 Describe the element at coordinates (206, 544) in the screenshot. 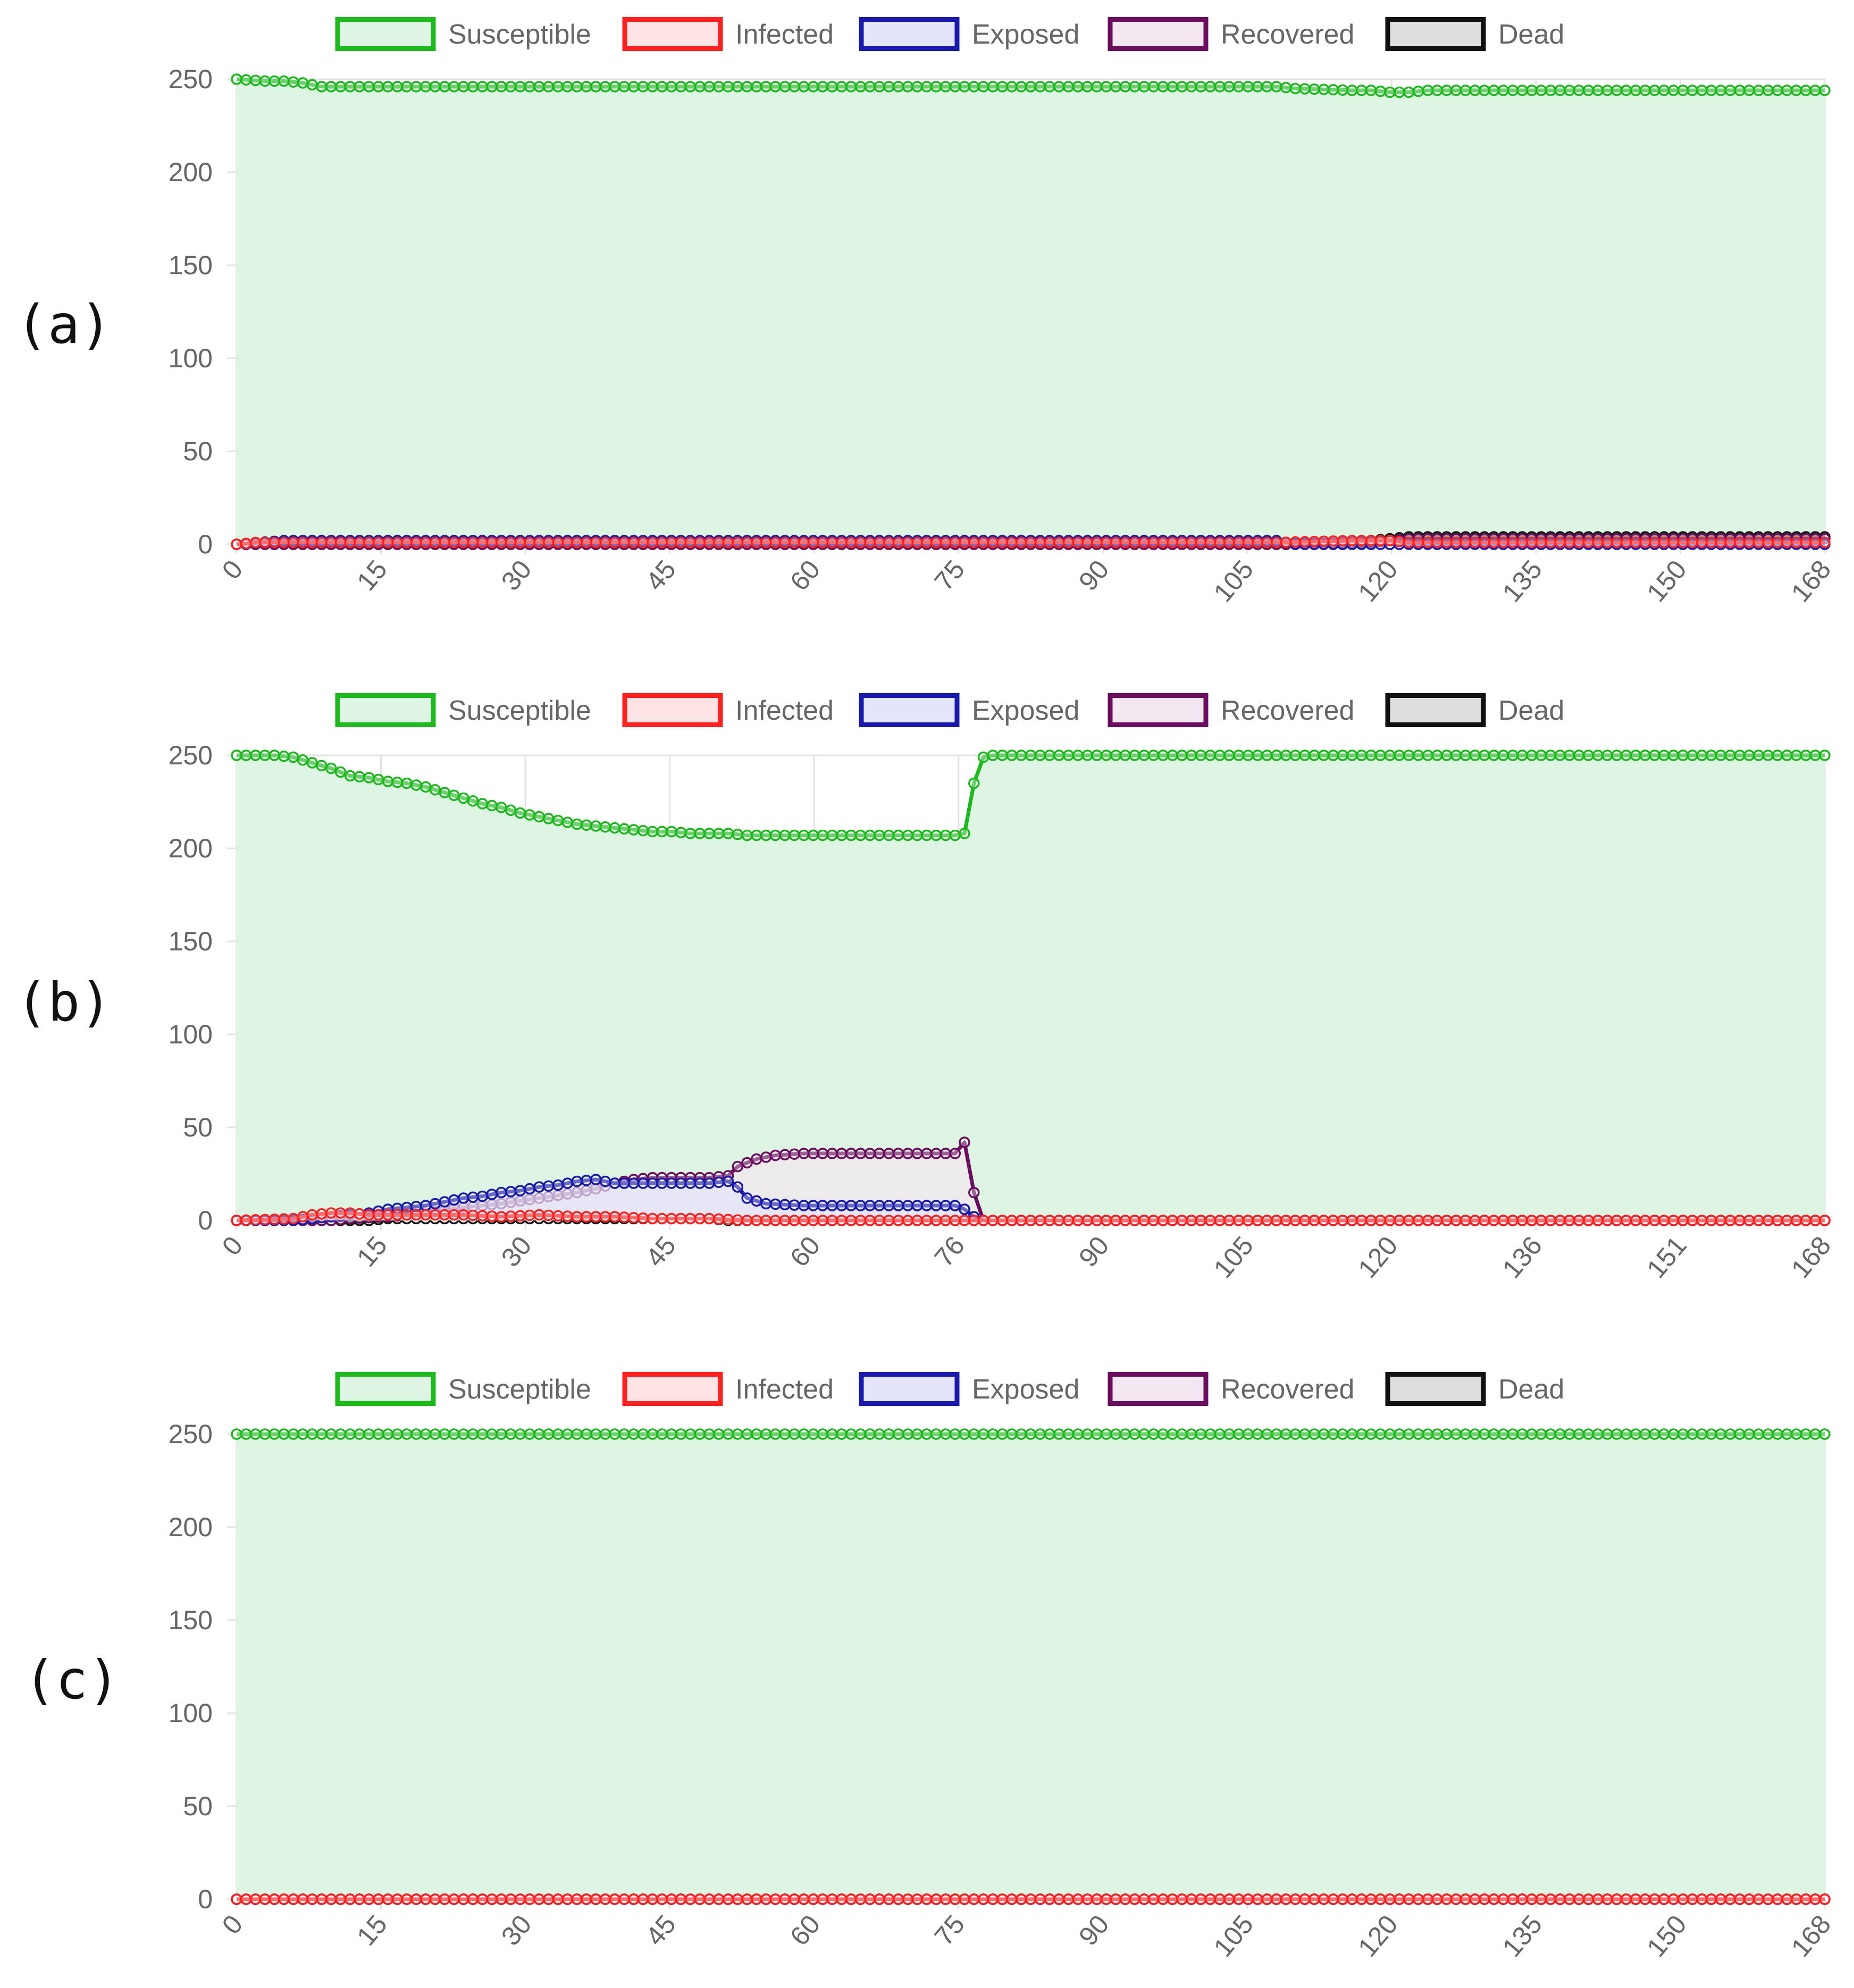

I see `y-tick-label: 0` at that location.